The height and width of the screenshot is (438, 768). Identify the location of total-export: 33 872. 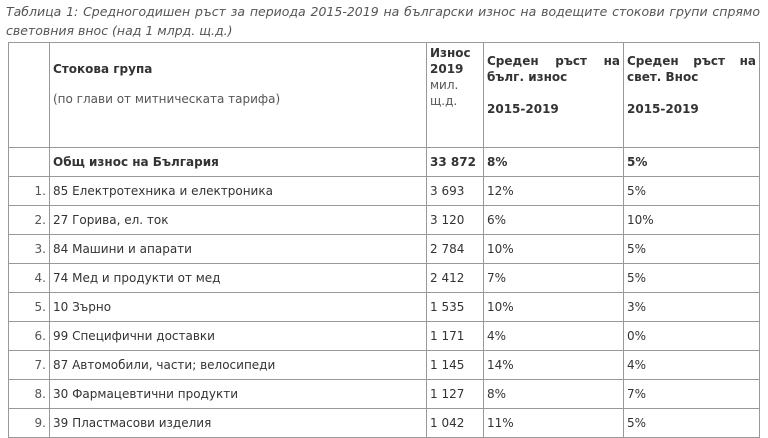
(455, 162).